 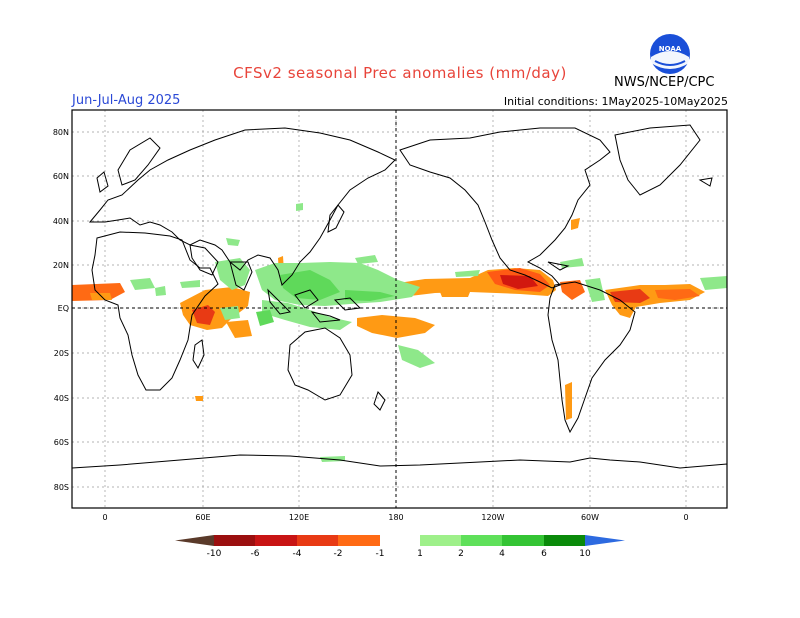 I want to click on colorbar-tick-label: -6, so click(x=255, y=554).